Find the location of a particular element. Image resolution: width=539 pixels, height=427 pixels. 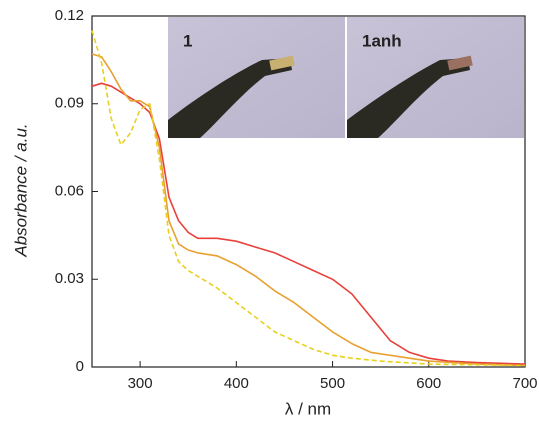

y-axis-label: Absorbance / a.u. is located at coordinates (20, 190).